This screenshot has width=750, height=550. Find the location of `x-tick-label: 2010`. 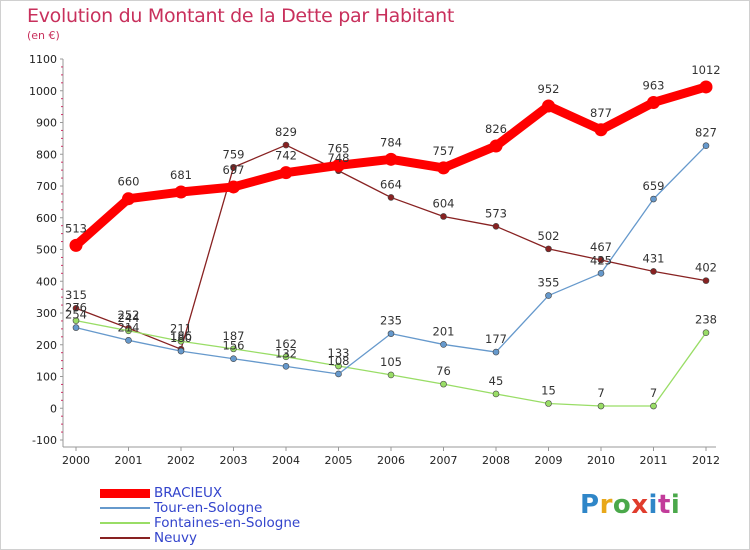

x-tick-label: 2010 is located at coordinates (601, 460).